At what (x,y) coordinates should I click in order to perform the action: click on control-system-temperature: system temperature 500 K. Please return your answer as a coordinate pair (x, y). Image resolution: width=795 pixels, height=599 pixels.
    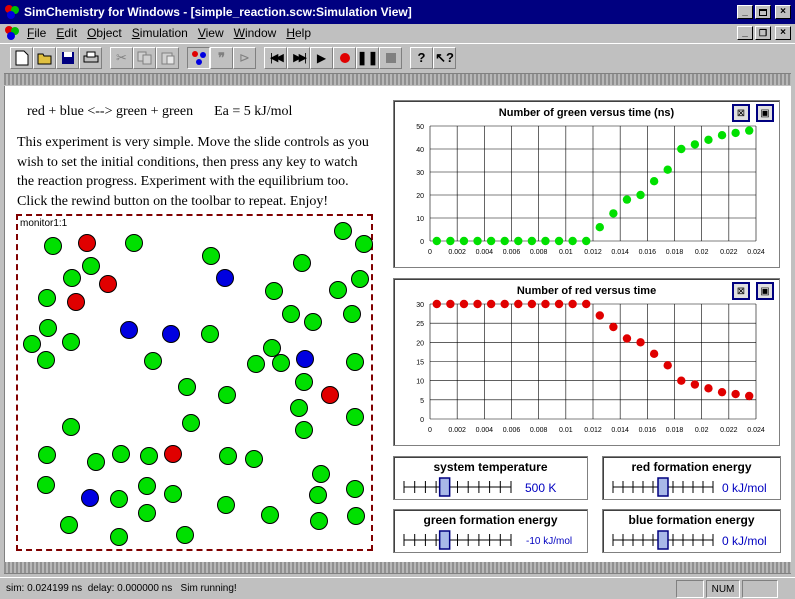
    Looking at the image, I should click on (490, 478).